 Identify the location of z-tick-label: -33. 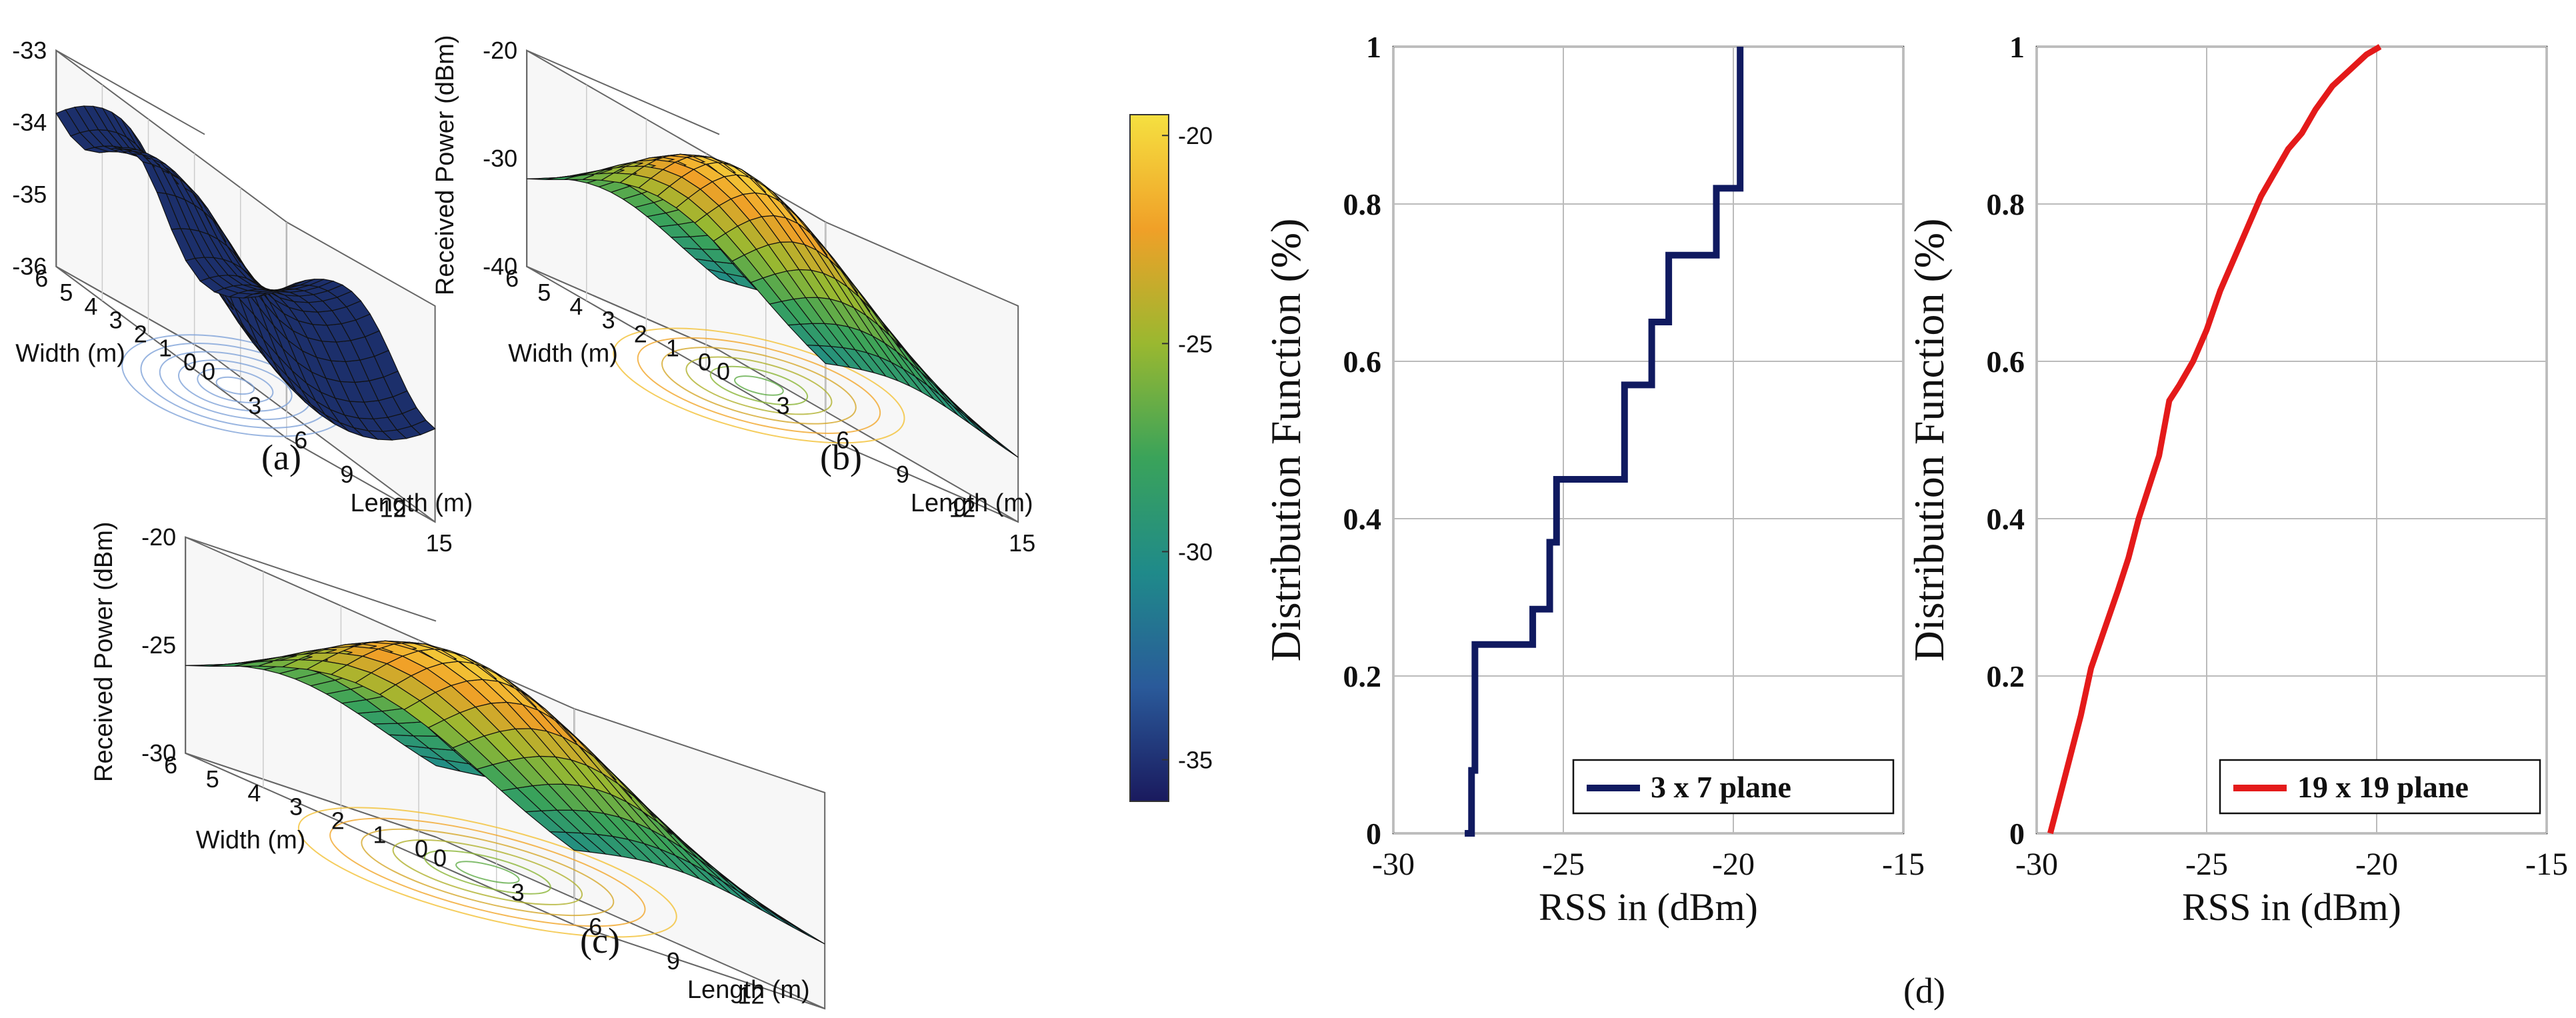
(29, 50).